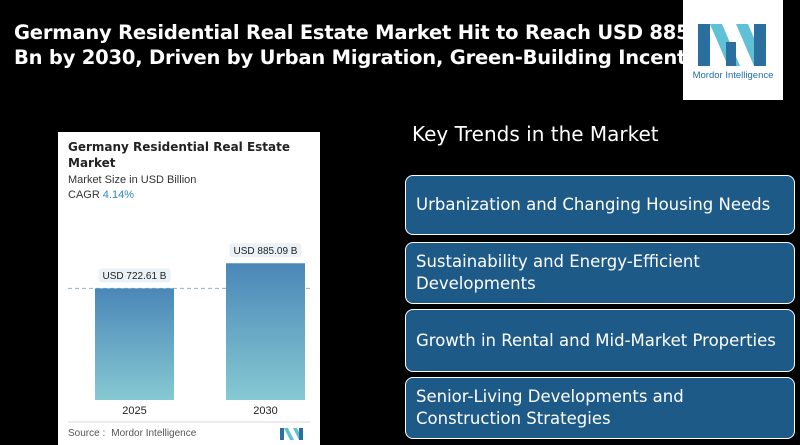 The height and width of the screenshot is (445, 800). I want to click on bar-chart: USD 722.61 B 2025 USD 885.09 B 2030, so click(189, 333).